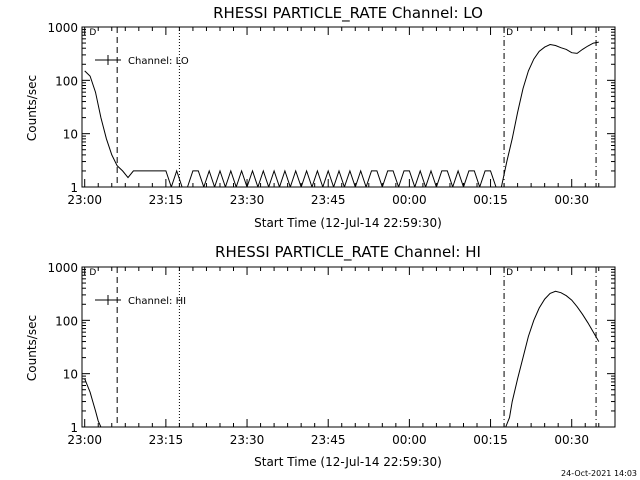 The height and width of the screenshot is (480, 640). I want to click on chart-title: RHESSI PARTICLE_RATE Channel: HI, so click(348, 252).